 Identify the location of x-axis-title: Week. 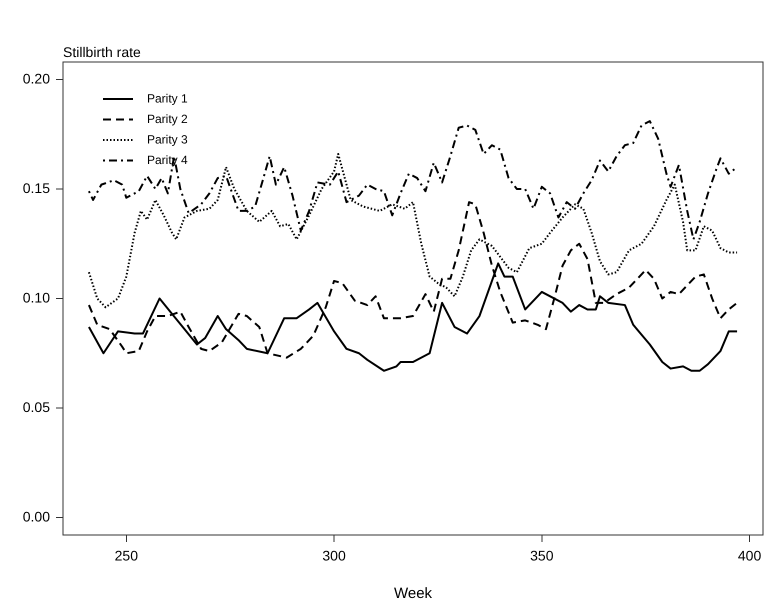
(413, 593).